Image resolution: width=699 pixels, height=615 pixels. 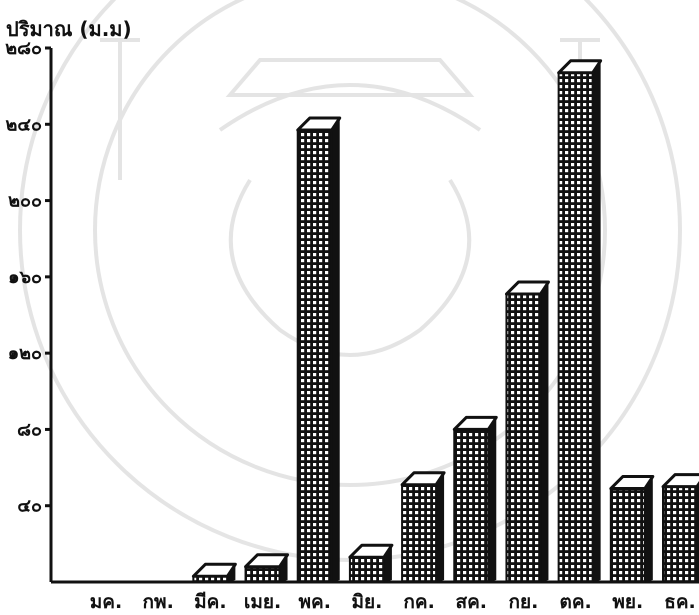 I want to click on y-tick-label: ๑๖๐, so click(x=25, y=277).